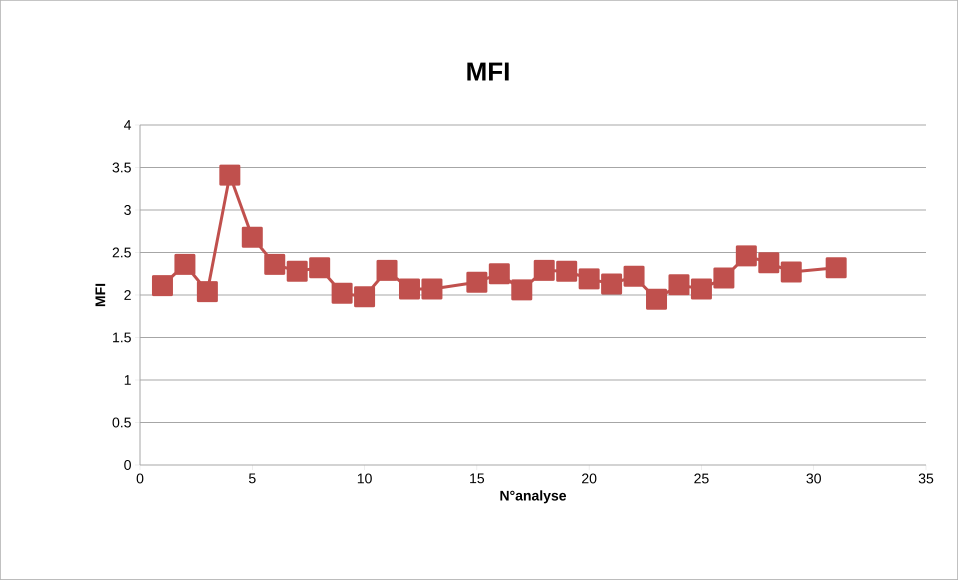  I want to click on y-axis-title: MFI, so click(101, 295).